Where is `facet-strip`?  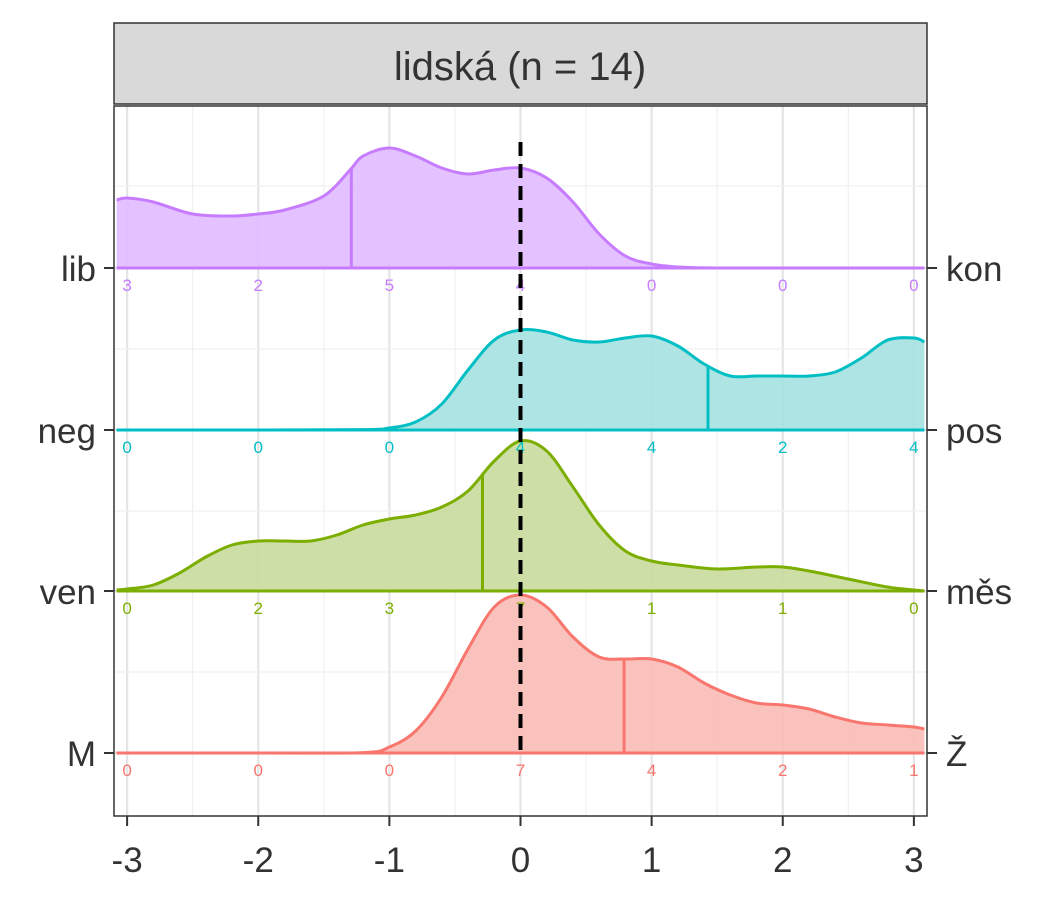
facet-strip is located at coordinates (520, 63).